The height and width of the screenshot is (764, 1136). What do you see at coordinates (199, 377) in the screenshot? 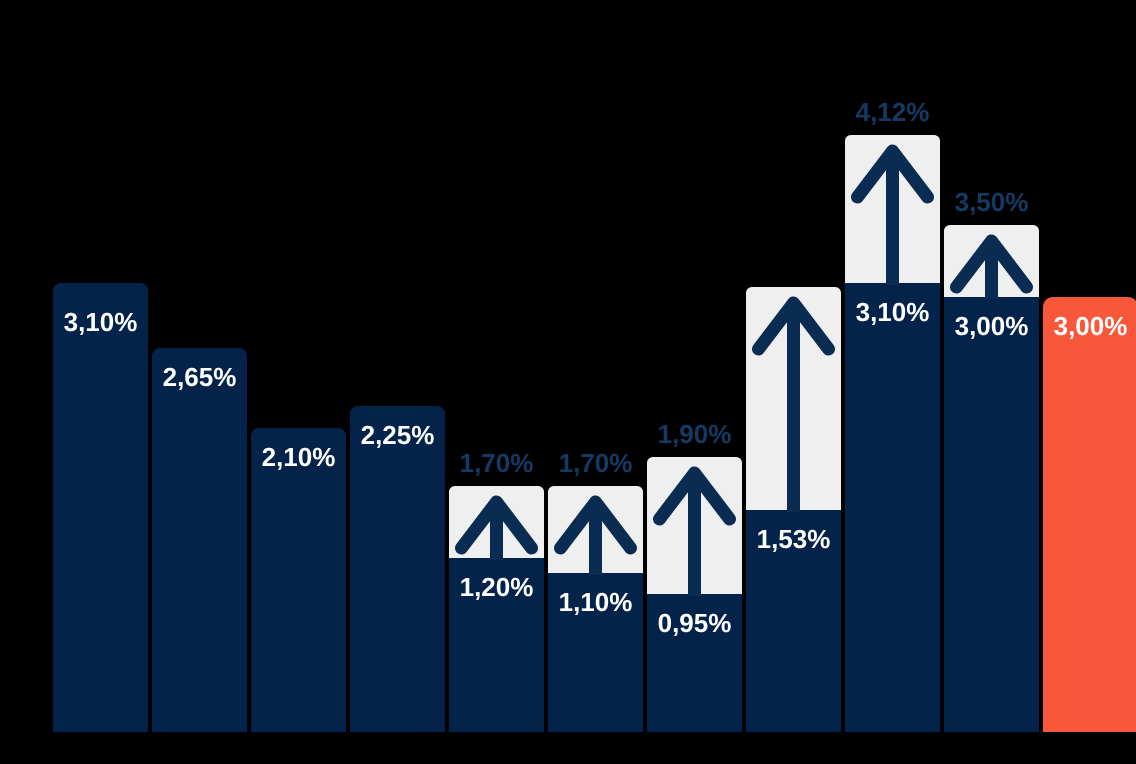
I see `bar-value-label: 2,65%` at bounding box center [199, 377].